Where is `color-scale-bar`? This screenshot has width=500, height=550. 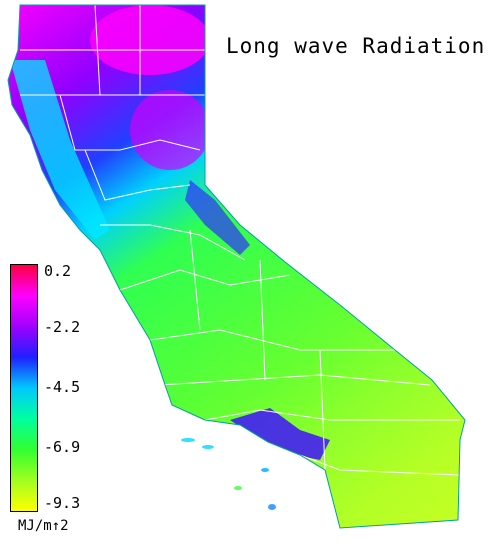
color-scale-bar is located at coordinates (24, 388).